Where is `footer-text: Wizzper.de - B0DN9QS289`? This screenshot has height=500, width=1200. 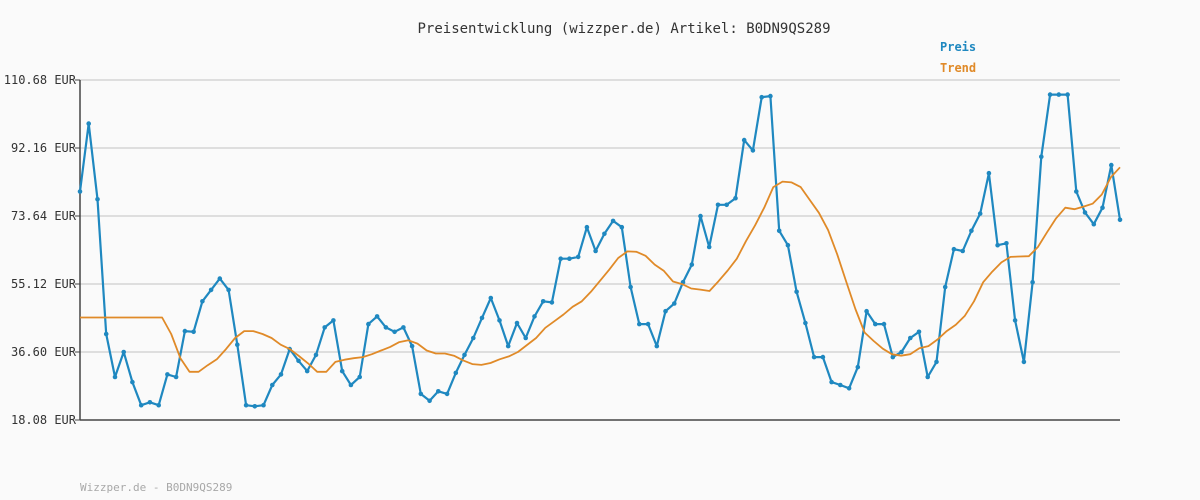 footer-text: Wizzper.de - B0DN9QS289 is located at coordinates (156, 487).